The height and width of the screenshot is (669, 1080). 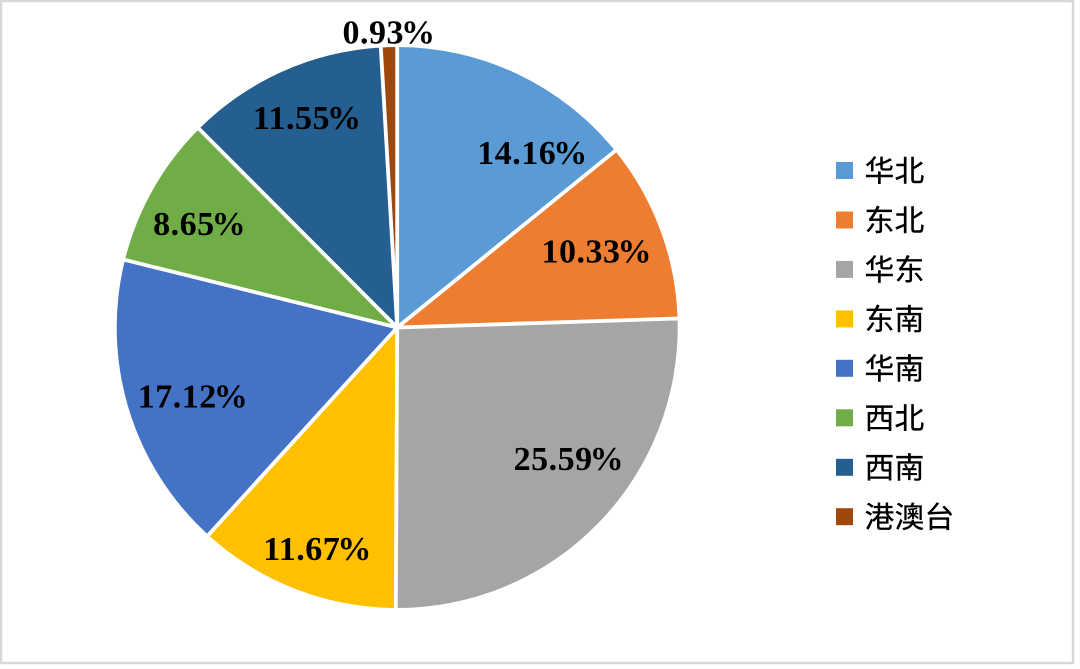 What do you see at coordinates (569, 459) in the screenshot?
I see `svg-text: 25.59%` at bounding box center [569, 459].